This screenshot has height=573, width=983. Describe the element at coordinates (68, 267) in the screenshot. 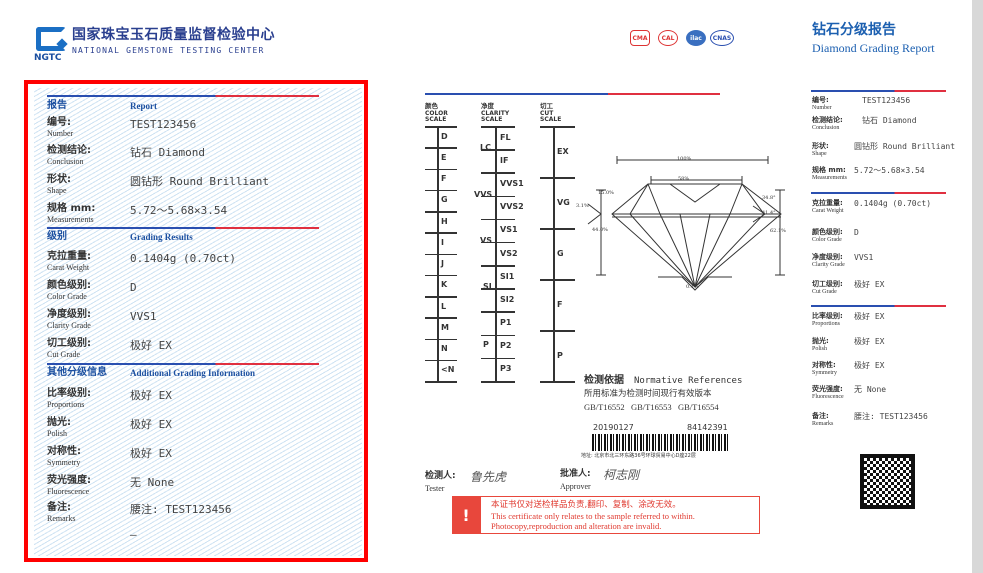

I see `field-label-en: Carat Weight` at that location.